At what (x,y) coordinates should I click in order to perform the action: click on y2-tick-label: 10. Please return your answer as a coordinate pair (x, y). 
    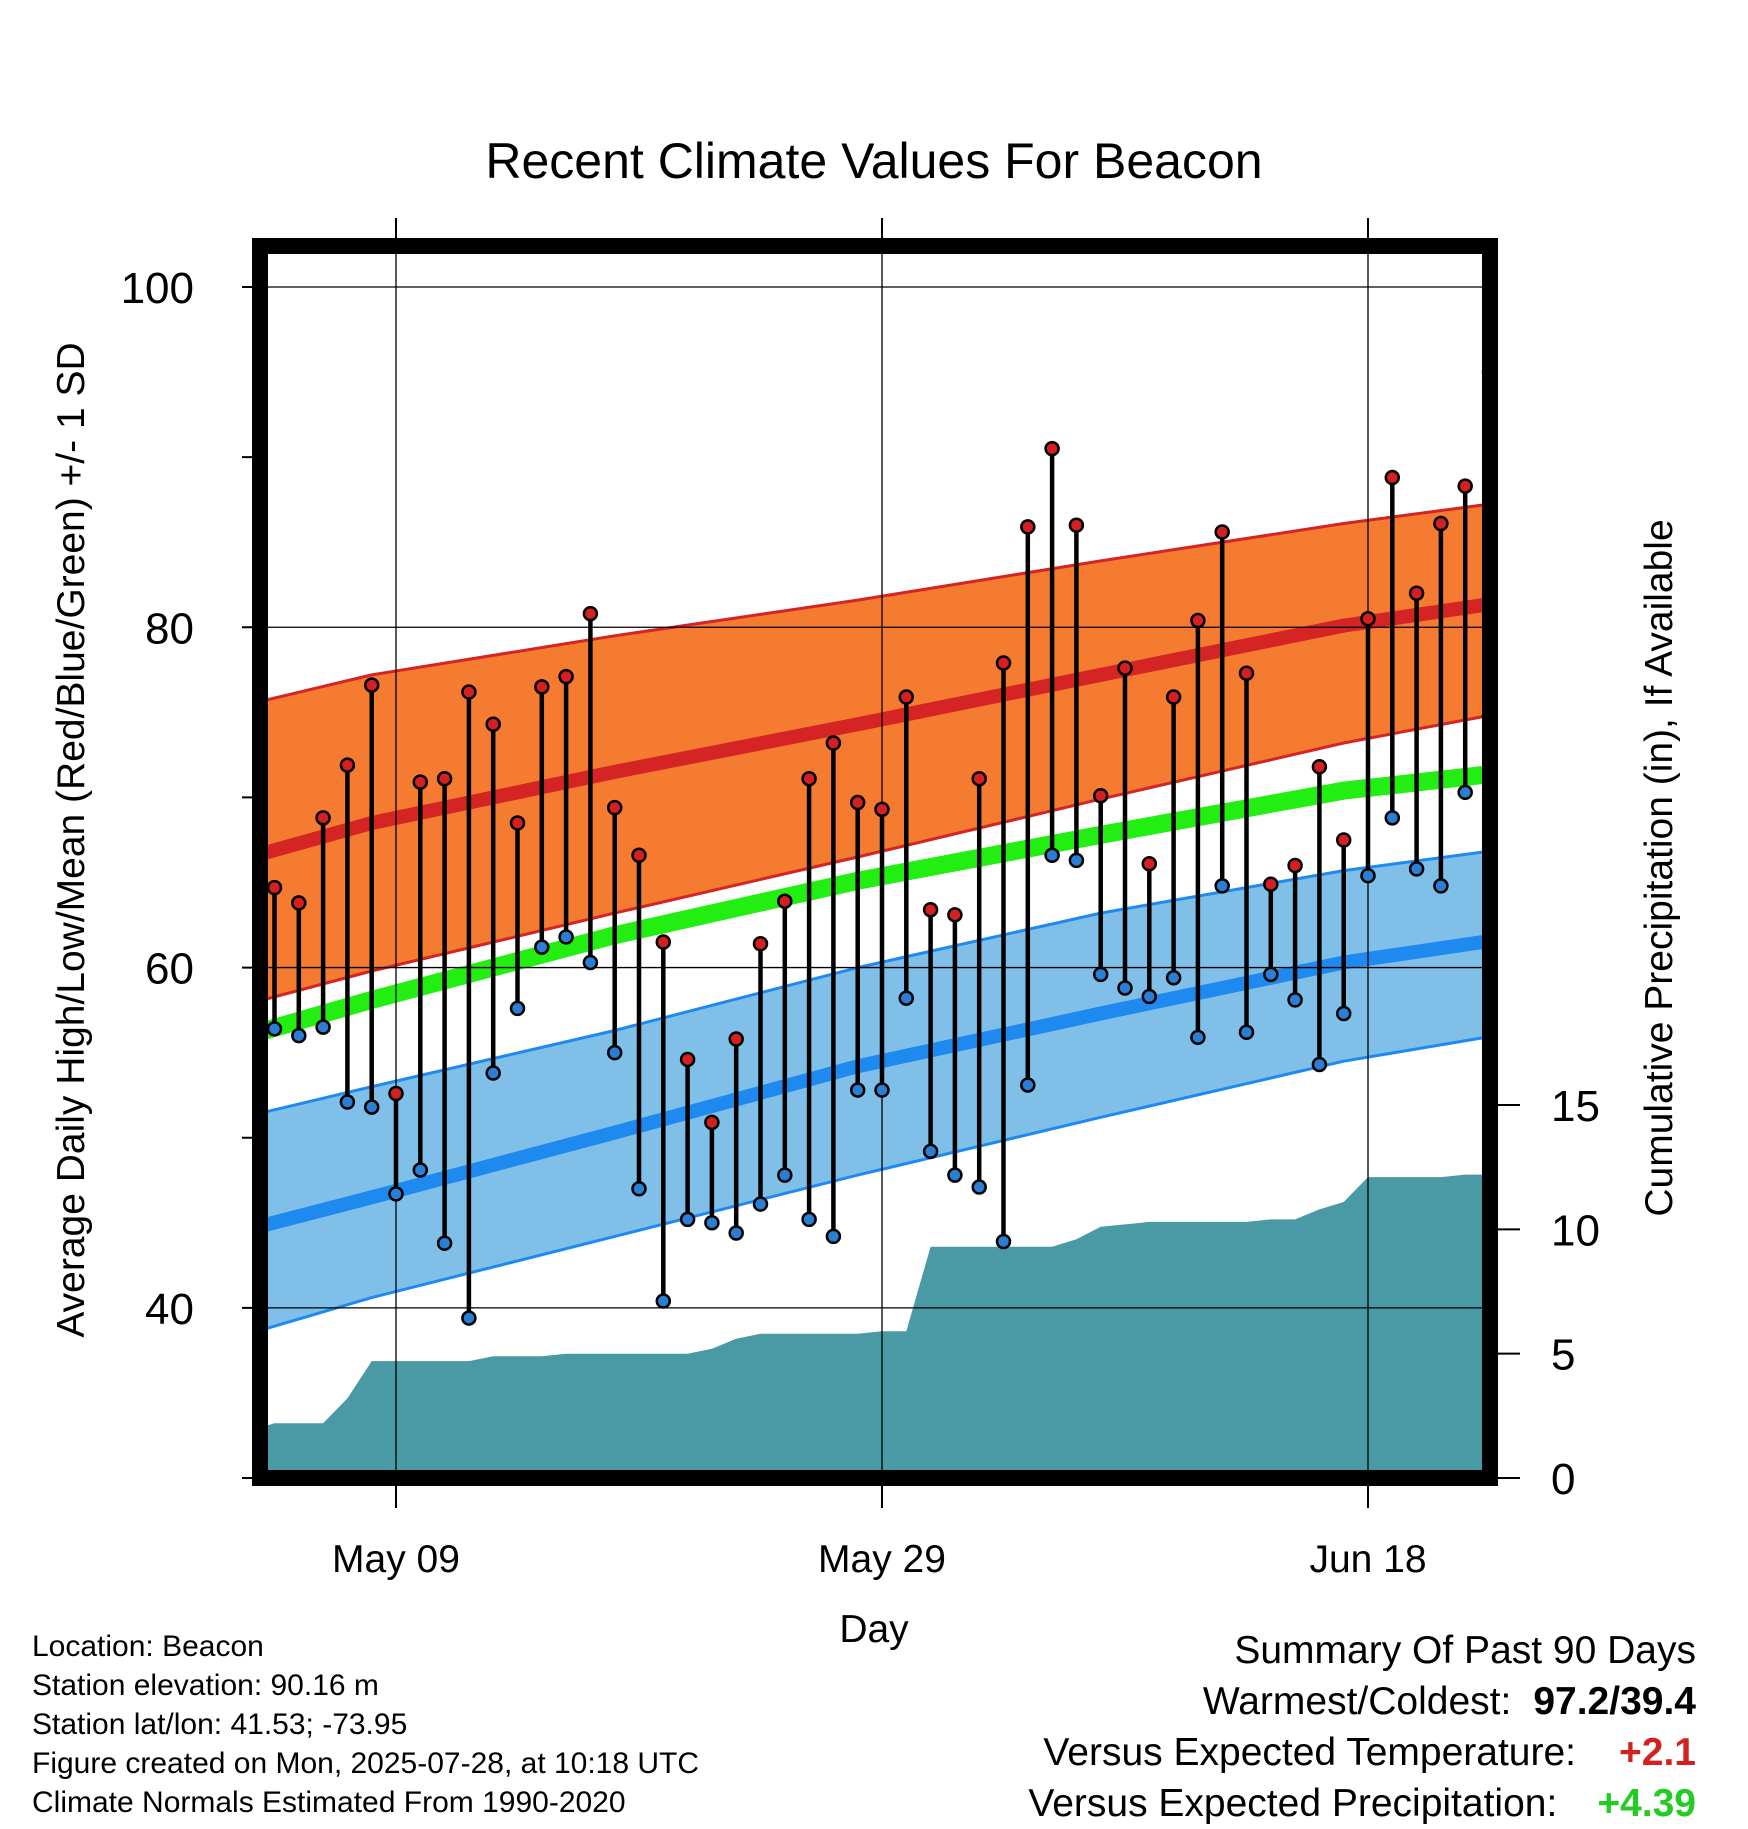
    Looking at the image, I should click on (1575, 1230).